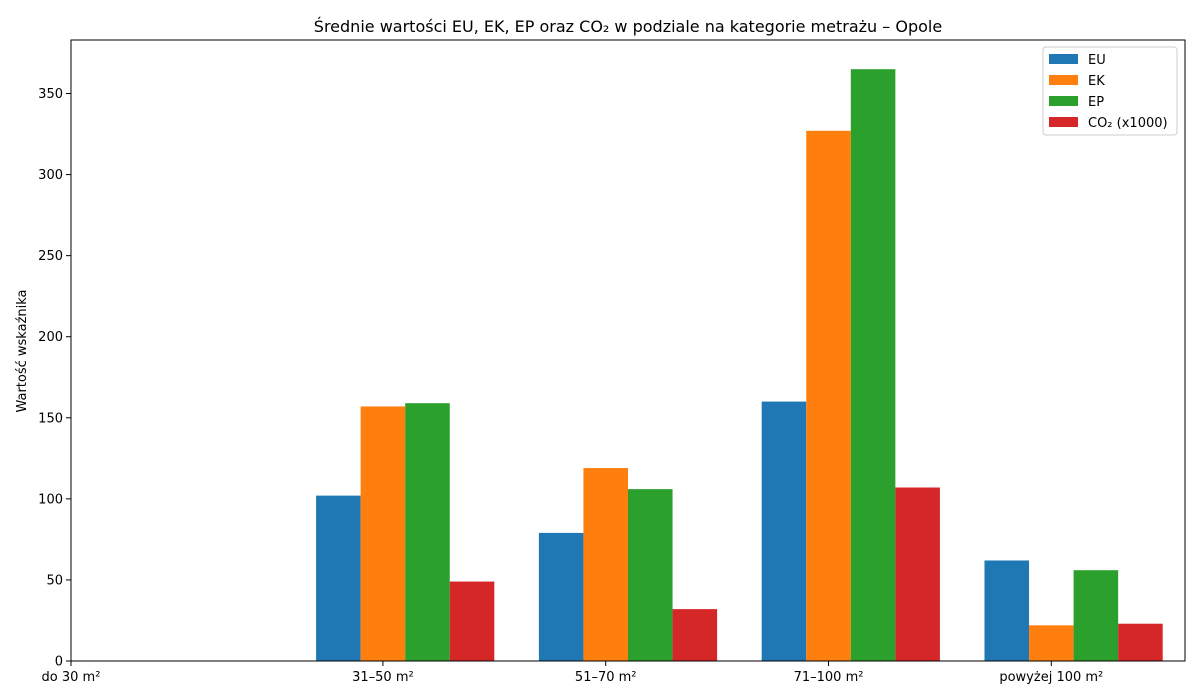 The height and width of the screenshot is (700, 1200). What do you see at coordinates (71, 677) in the screenshot?
I see `x-tick-label: do 30 m²` at bounding box center [71, 677].